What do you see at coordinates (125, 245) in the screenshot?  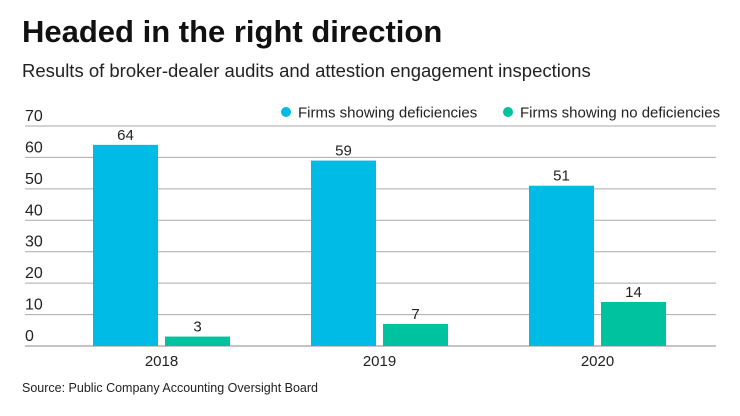 I see `bar-deficiencies-2018` at bounding box center [125, 245].